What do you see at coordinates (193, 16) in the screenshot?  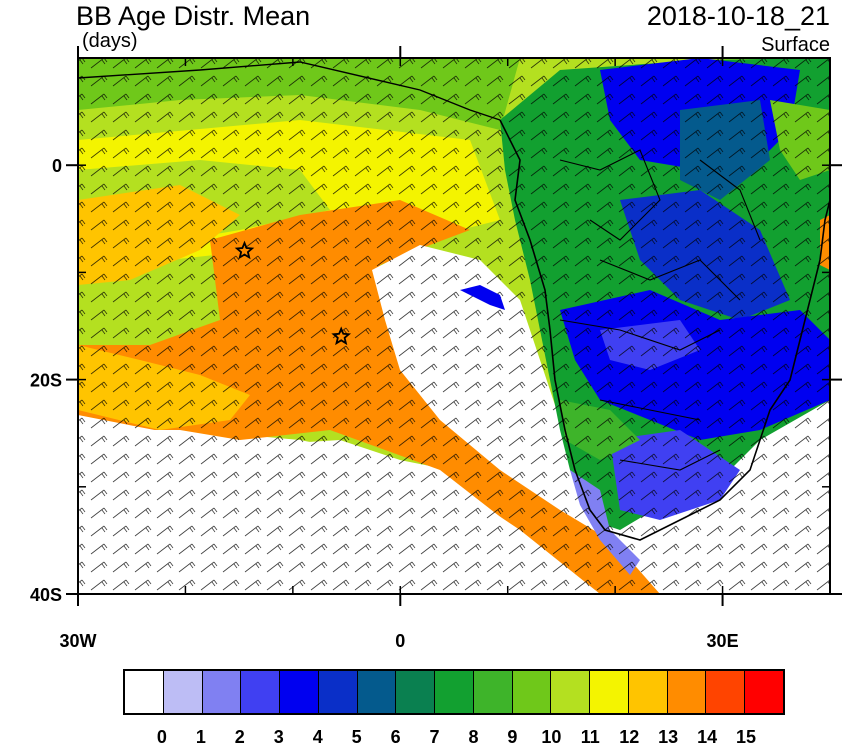 I see `map-title: BB Age Distr. Mean` at bounding box center [193, 16].